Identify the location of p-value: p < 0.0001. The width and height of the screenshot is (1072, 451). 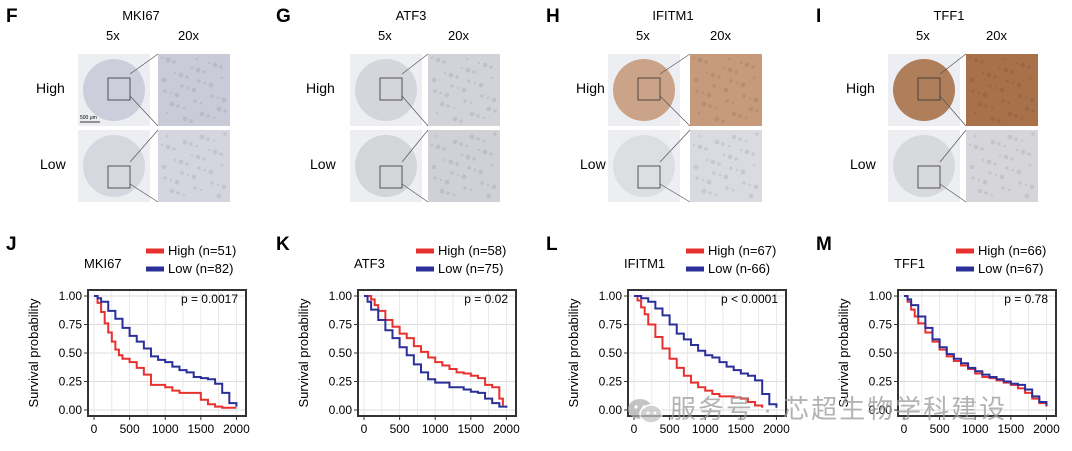
(749, 299).